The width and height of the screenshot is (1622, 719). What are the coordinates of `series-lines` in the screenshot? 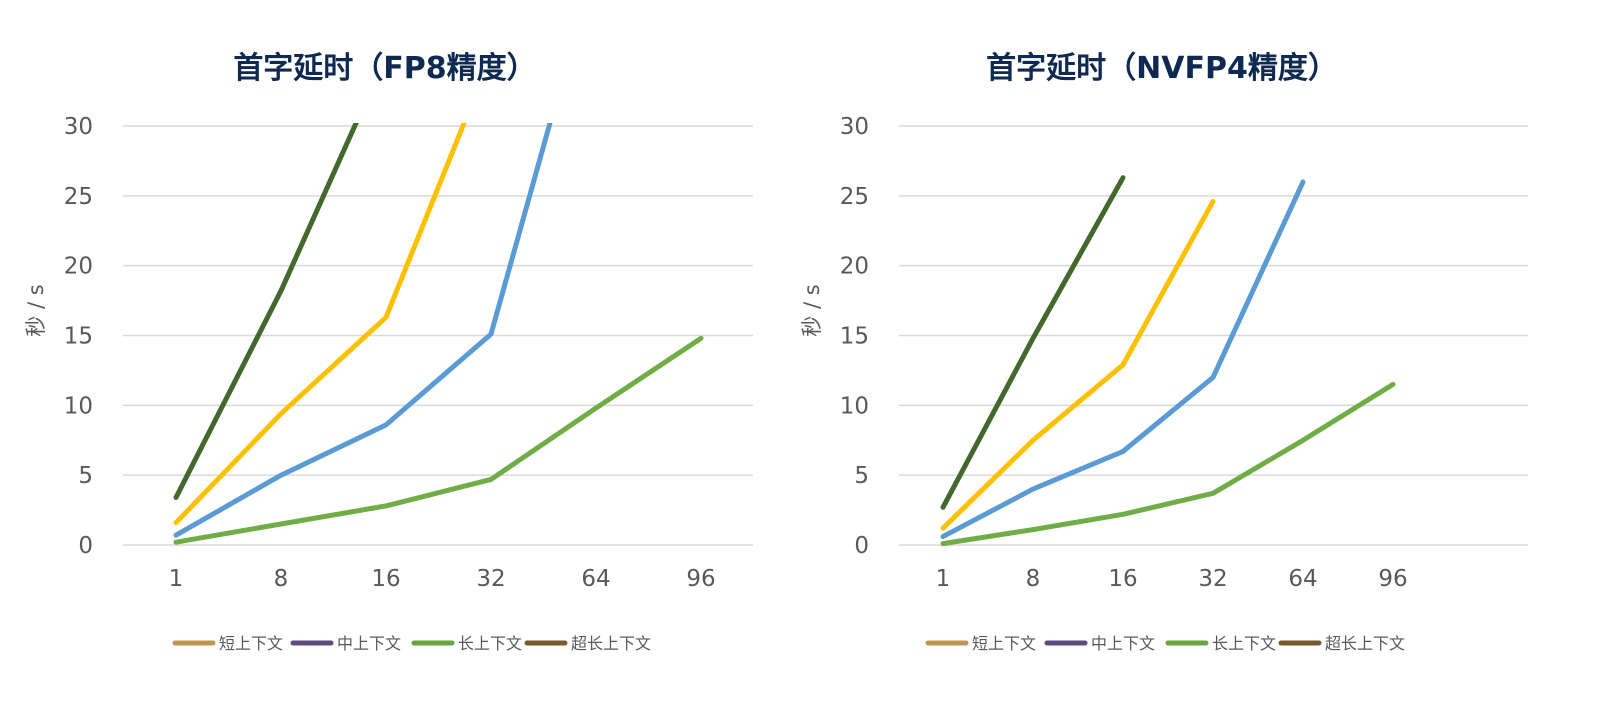 It's located at (1168, 361).